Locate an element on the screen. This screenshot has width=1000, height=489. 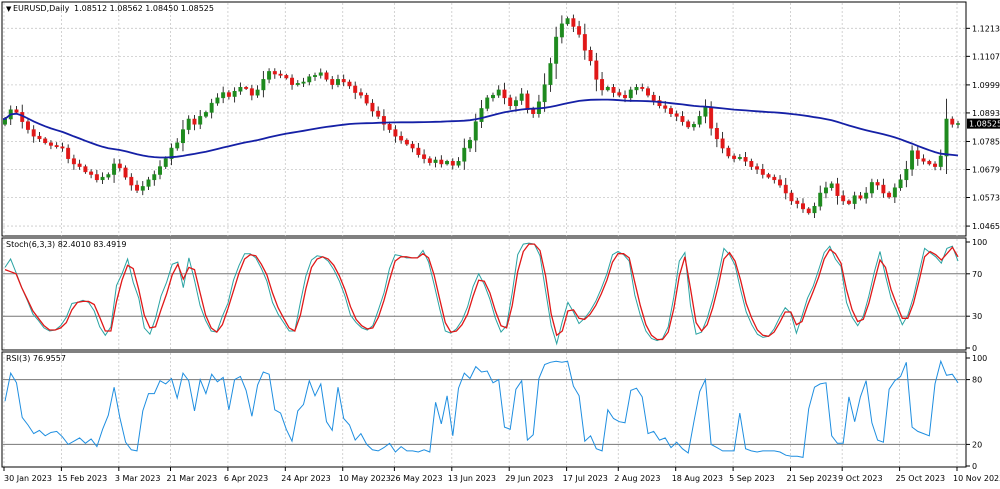
price-axis-label: 1.06790 is located at coordinates (986, 169).